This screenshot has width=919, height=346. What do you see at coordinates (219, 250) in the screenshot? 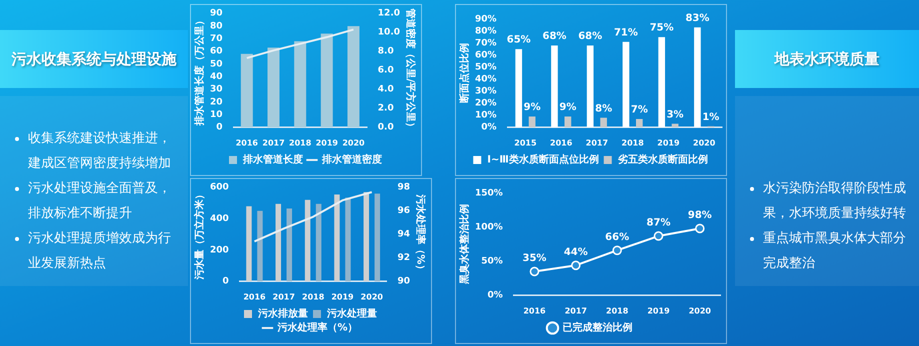
I see `y-tick-label: 200` at bounding box center [219, 250].